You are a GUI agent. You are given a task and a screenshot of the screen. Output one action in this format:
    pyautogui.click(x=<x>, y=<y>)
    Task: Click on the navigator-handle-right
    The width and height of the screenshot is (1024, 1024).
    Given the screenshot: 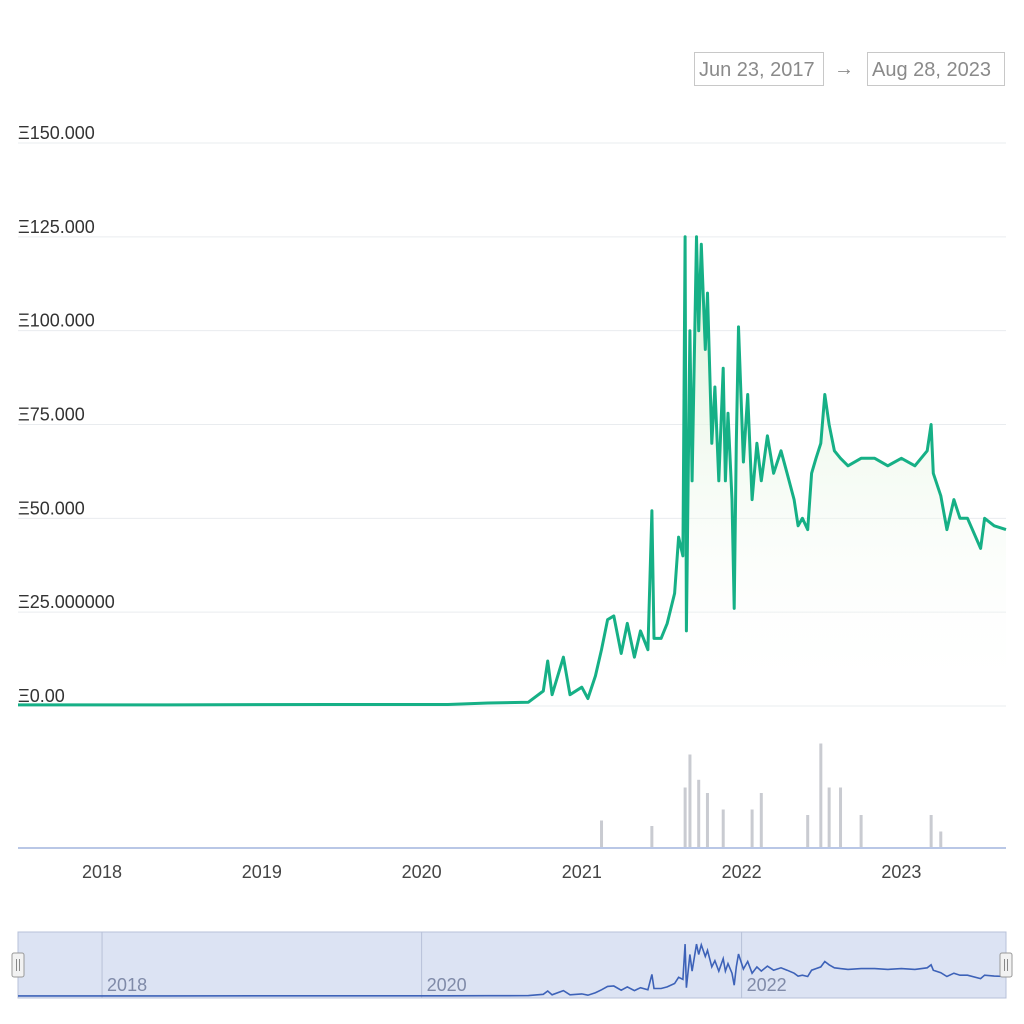 What is the action you would take?
    pyautogui.click(x=1006, y=965)
    